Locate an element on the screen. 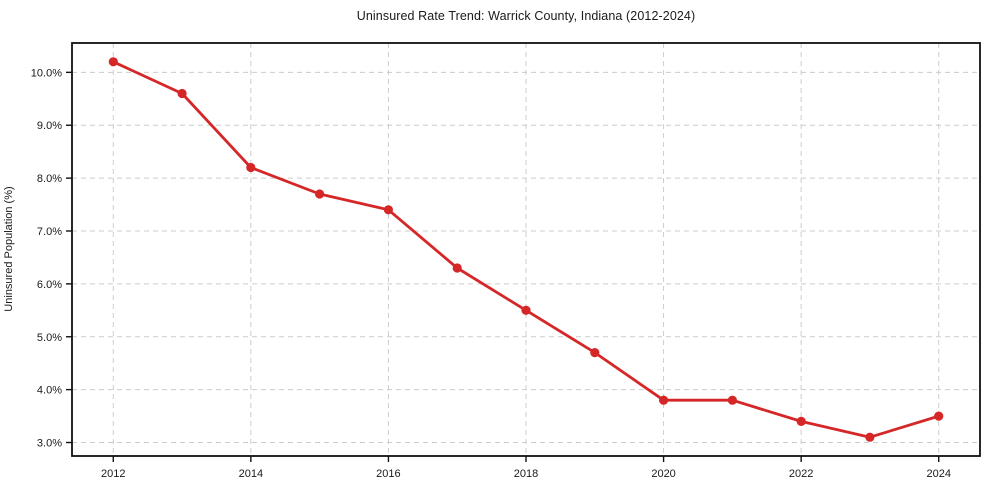  y-tick-label: 4.0% is located at coordinates (49, 391).